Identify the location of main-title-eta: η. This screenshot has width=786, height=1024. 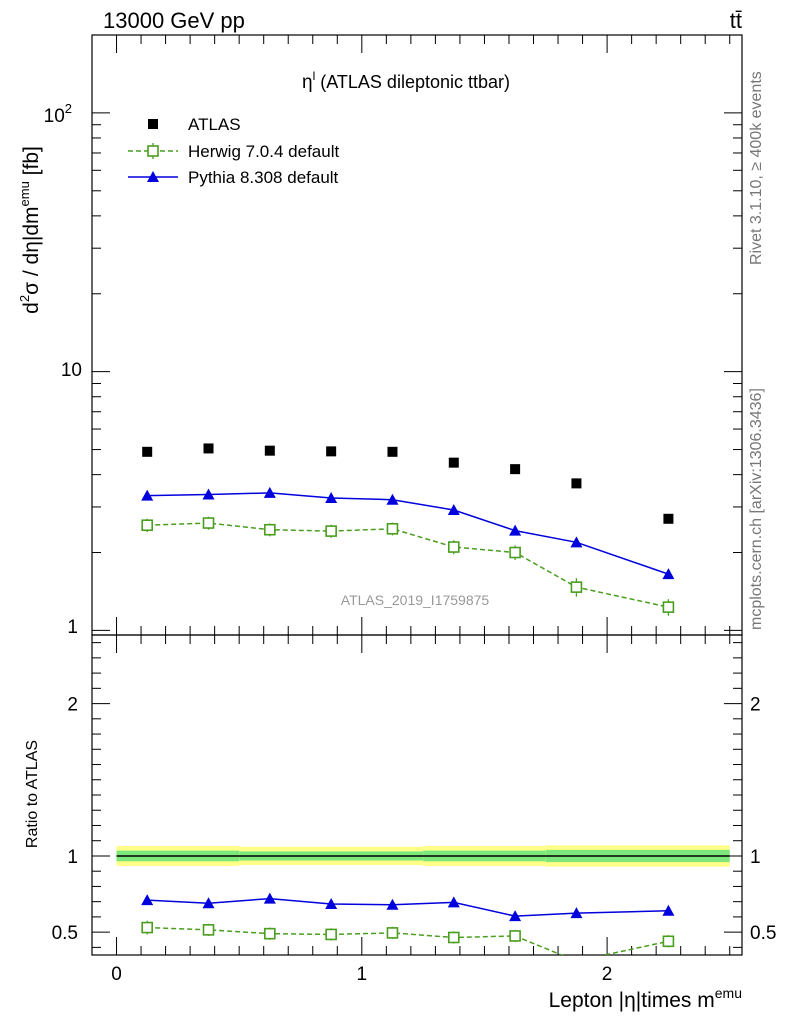
(307, 82).